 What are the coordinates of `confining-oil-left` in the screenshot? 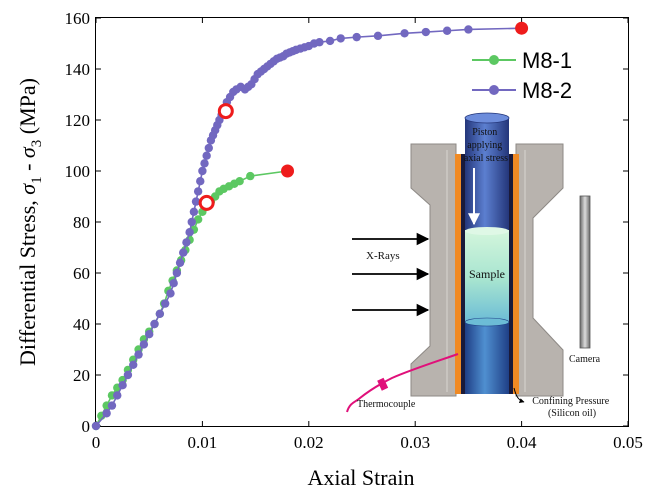 It's located at (458, 274).